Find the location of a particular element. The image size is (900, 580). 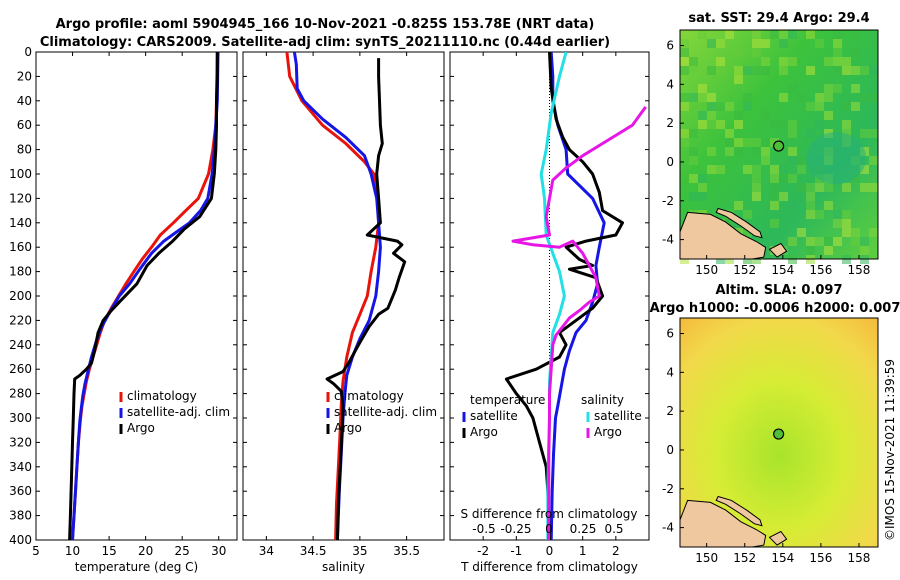

footer-timestamp: ©IMOS 15-Nov-2021 11:39:59 is located at coordinates (890, 450).